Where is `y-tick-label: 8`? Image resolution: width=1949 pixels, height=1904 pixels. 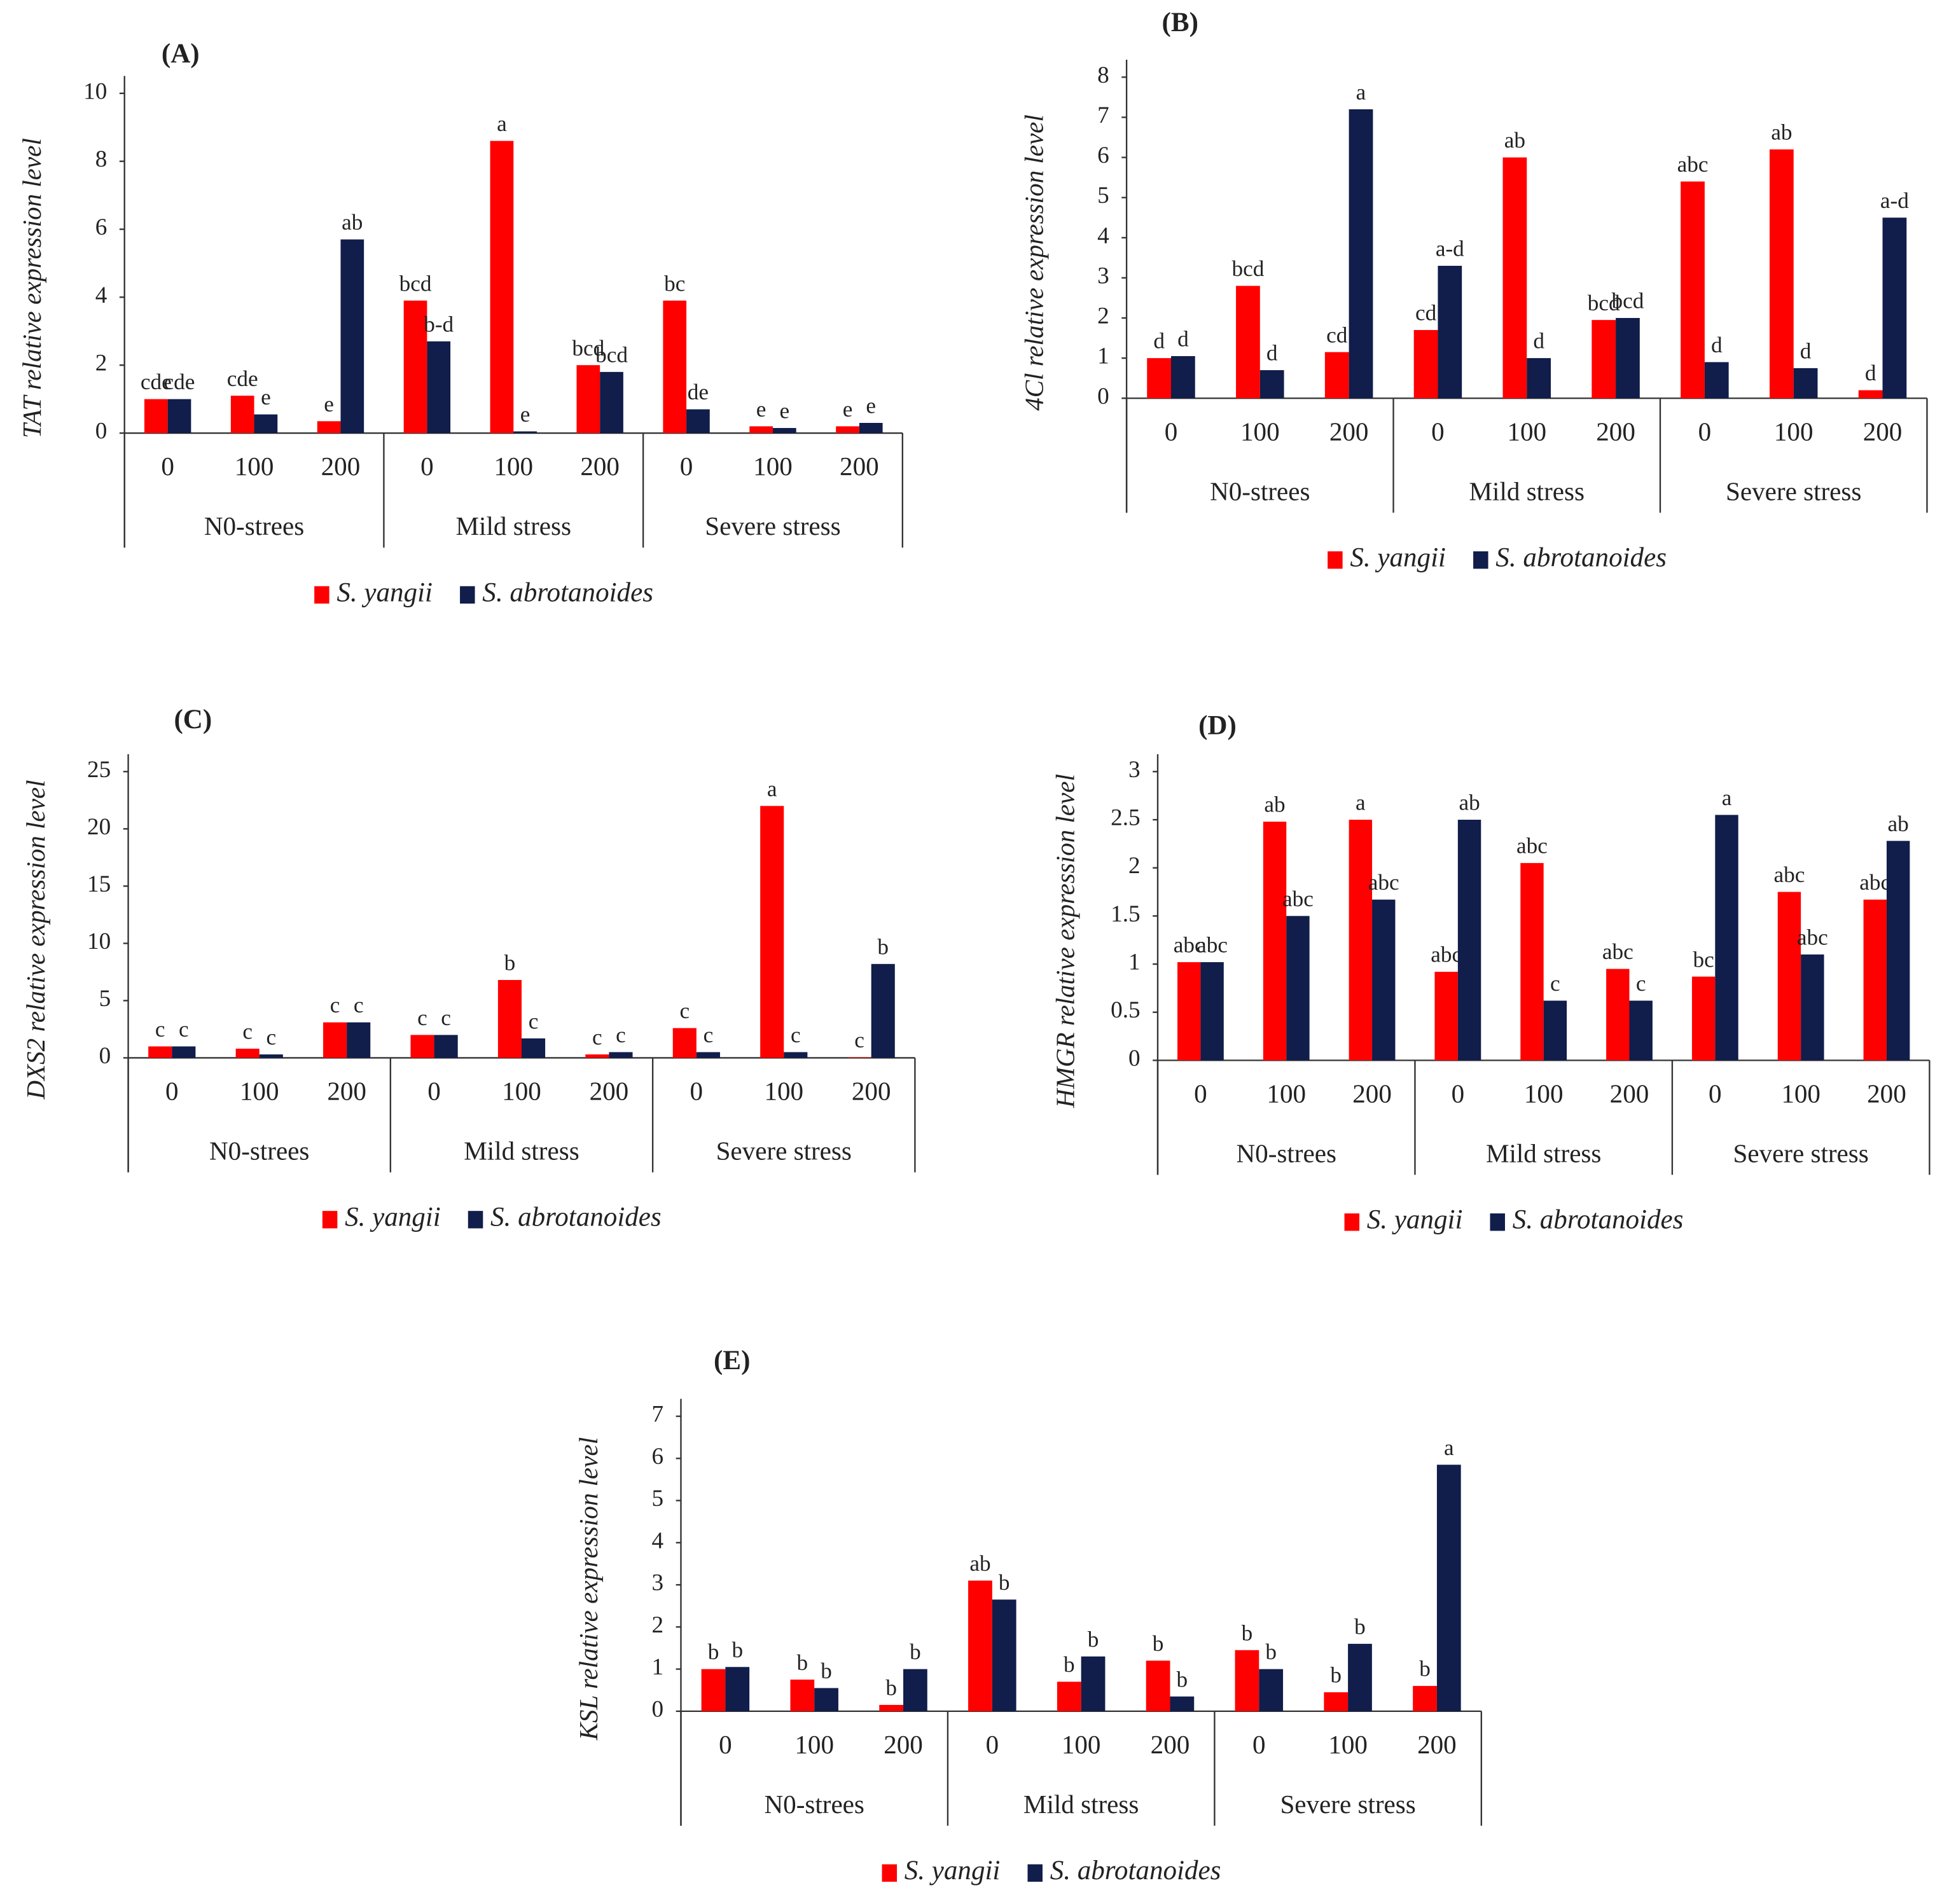
y-tick-label: 8 is located at coordinates (1103, 75).